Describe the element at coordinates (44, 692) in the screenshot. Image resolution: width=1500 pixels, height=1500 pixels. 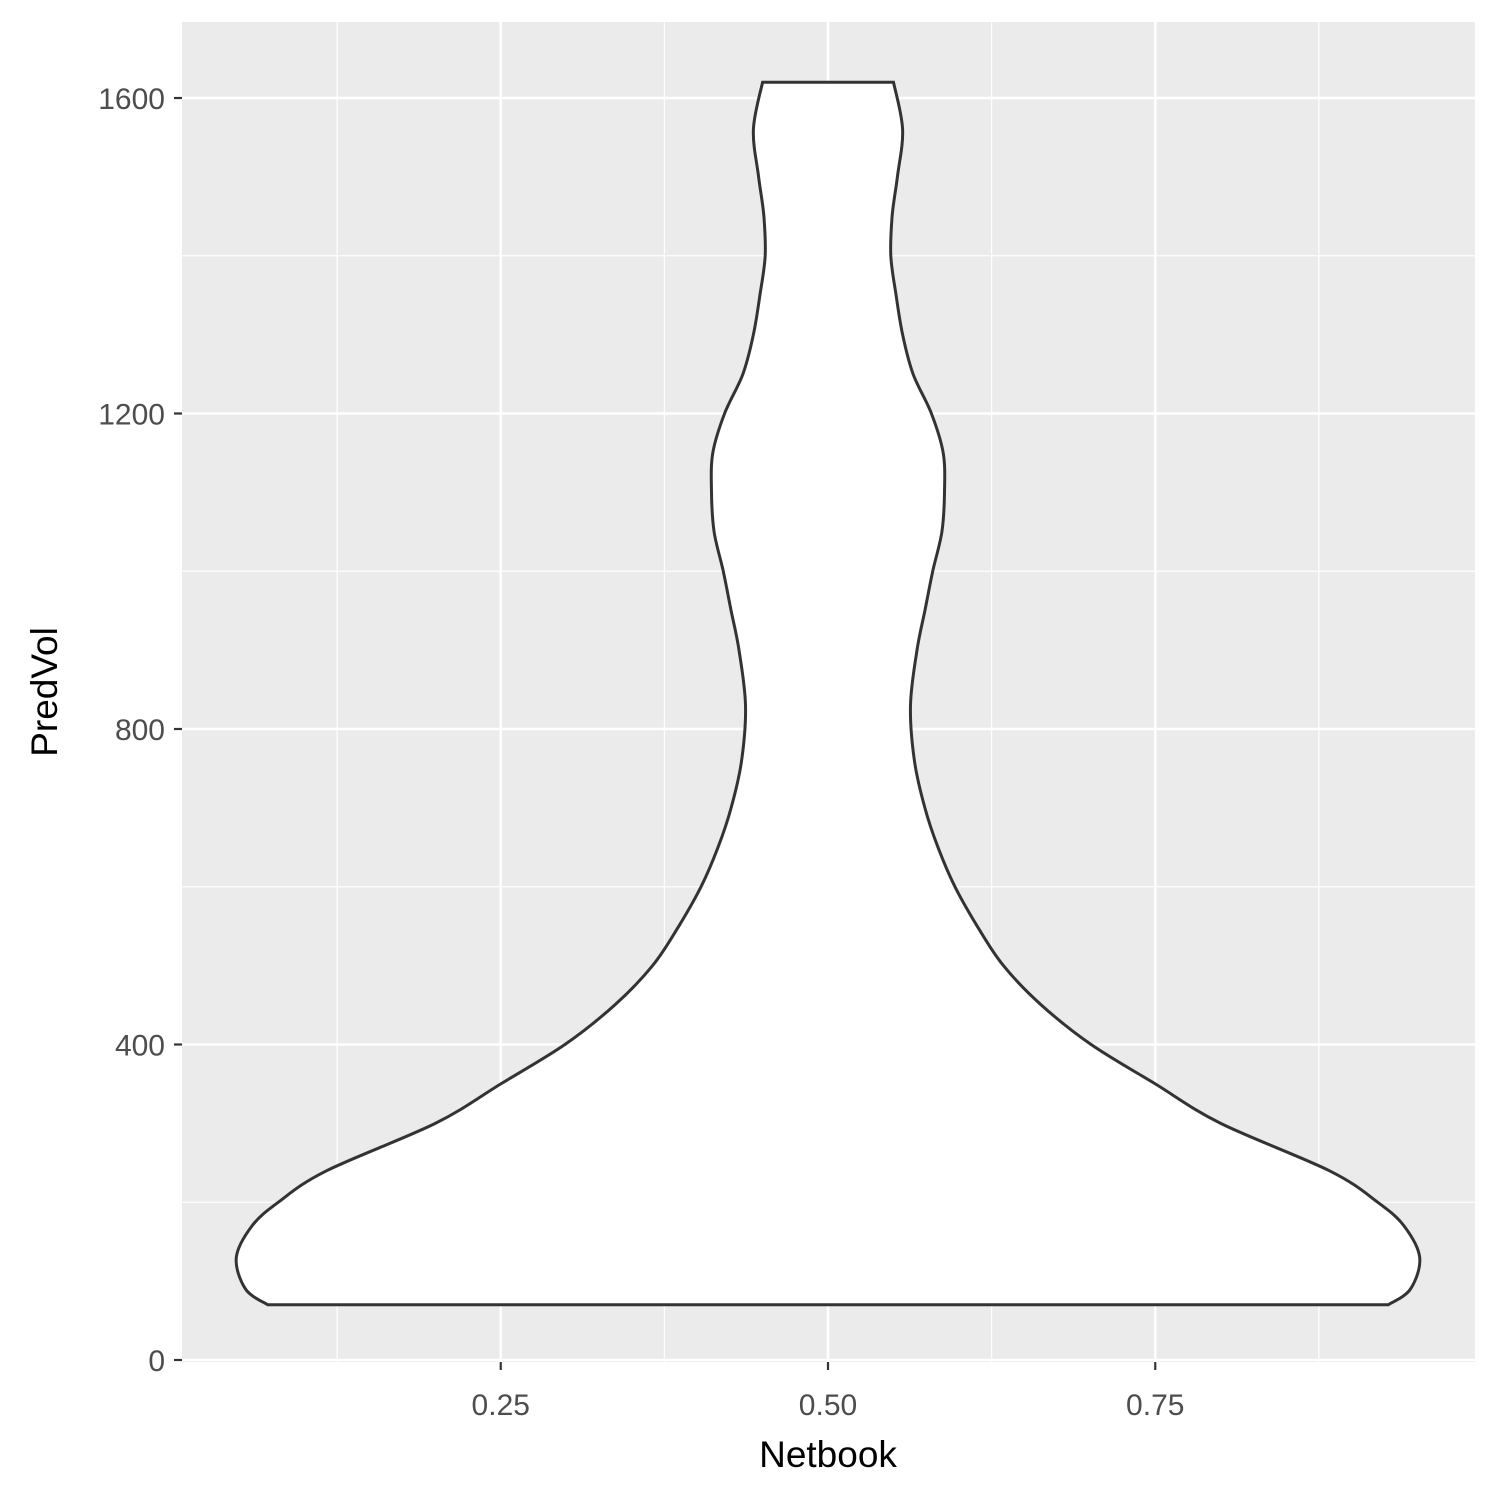
I see `y-axis-title: PredVol` at that location.